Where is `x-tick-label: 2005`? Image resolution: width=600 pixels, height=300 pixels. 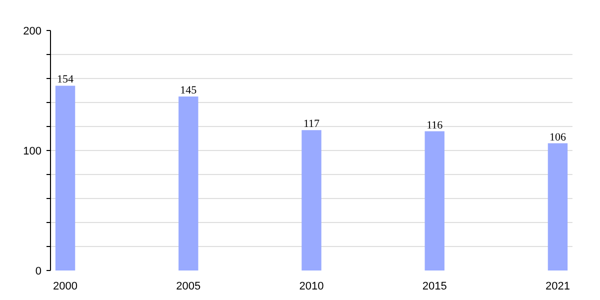 x-tick-label: 2005 is located at coordinates (188, 286).